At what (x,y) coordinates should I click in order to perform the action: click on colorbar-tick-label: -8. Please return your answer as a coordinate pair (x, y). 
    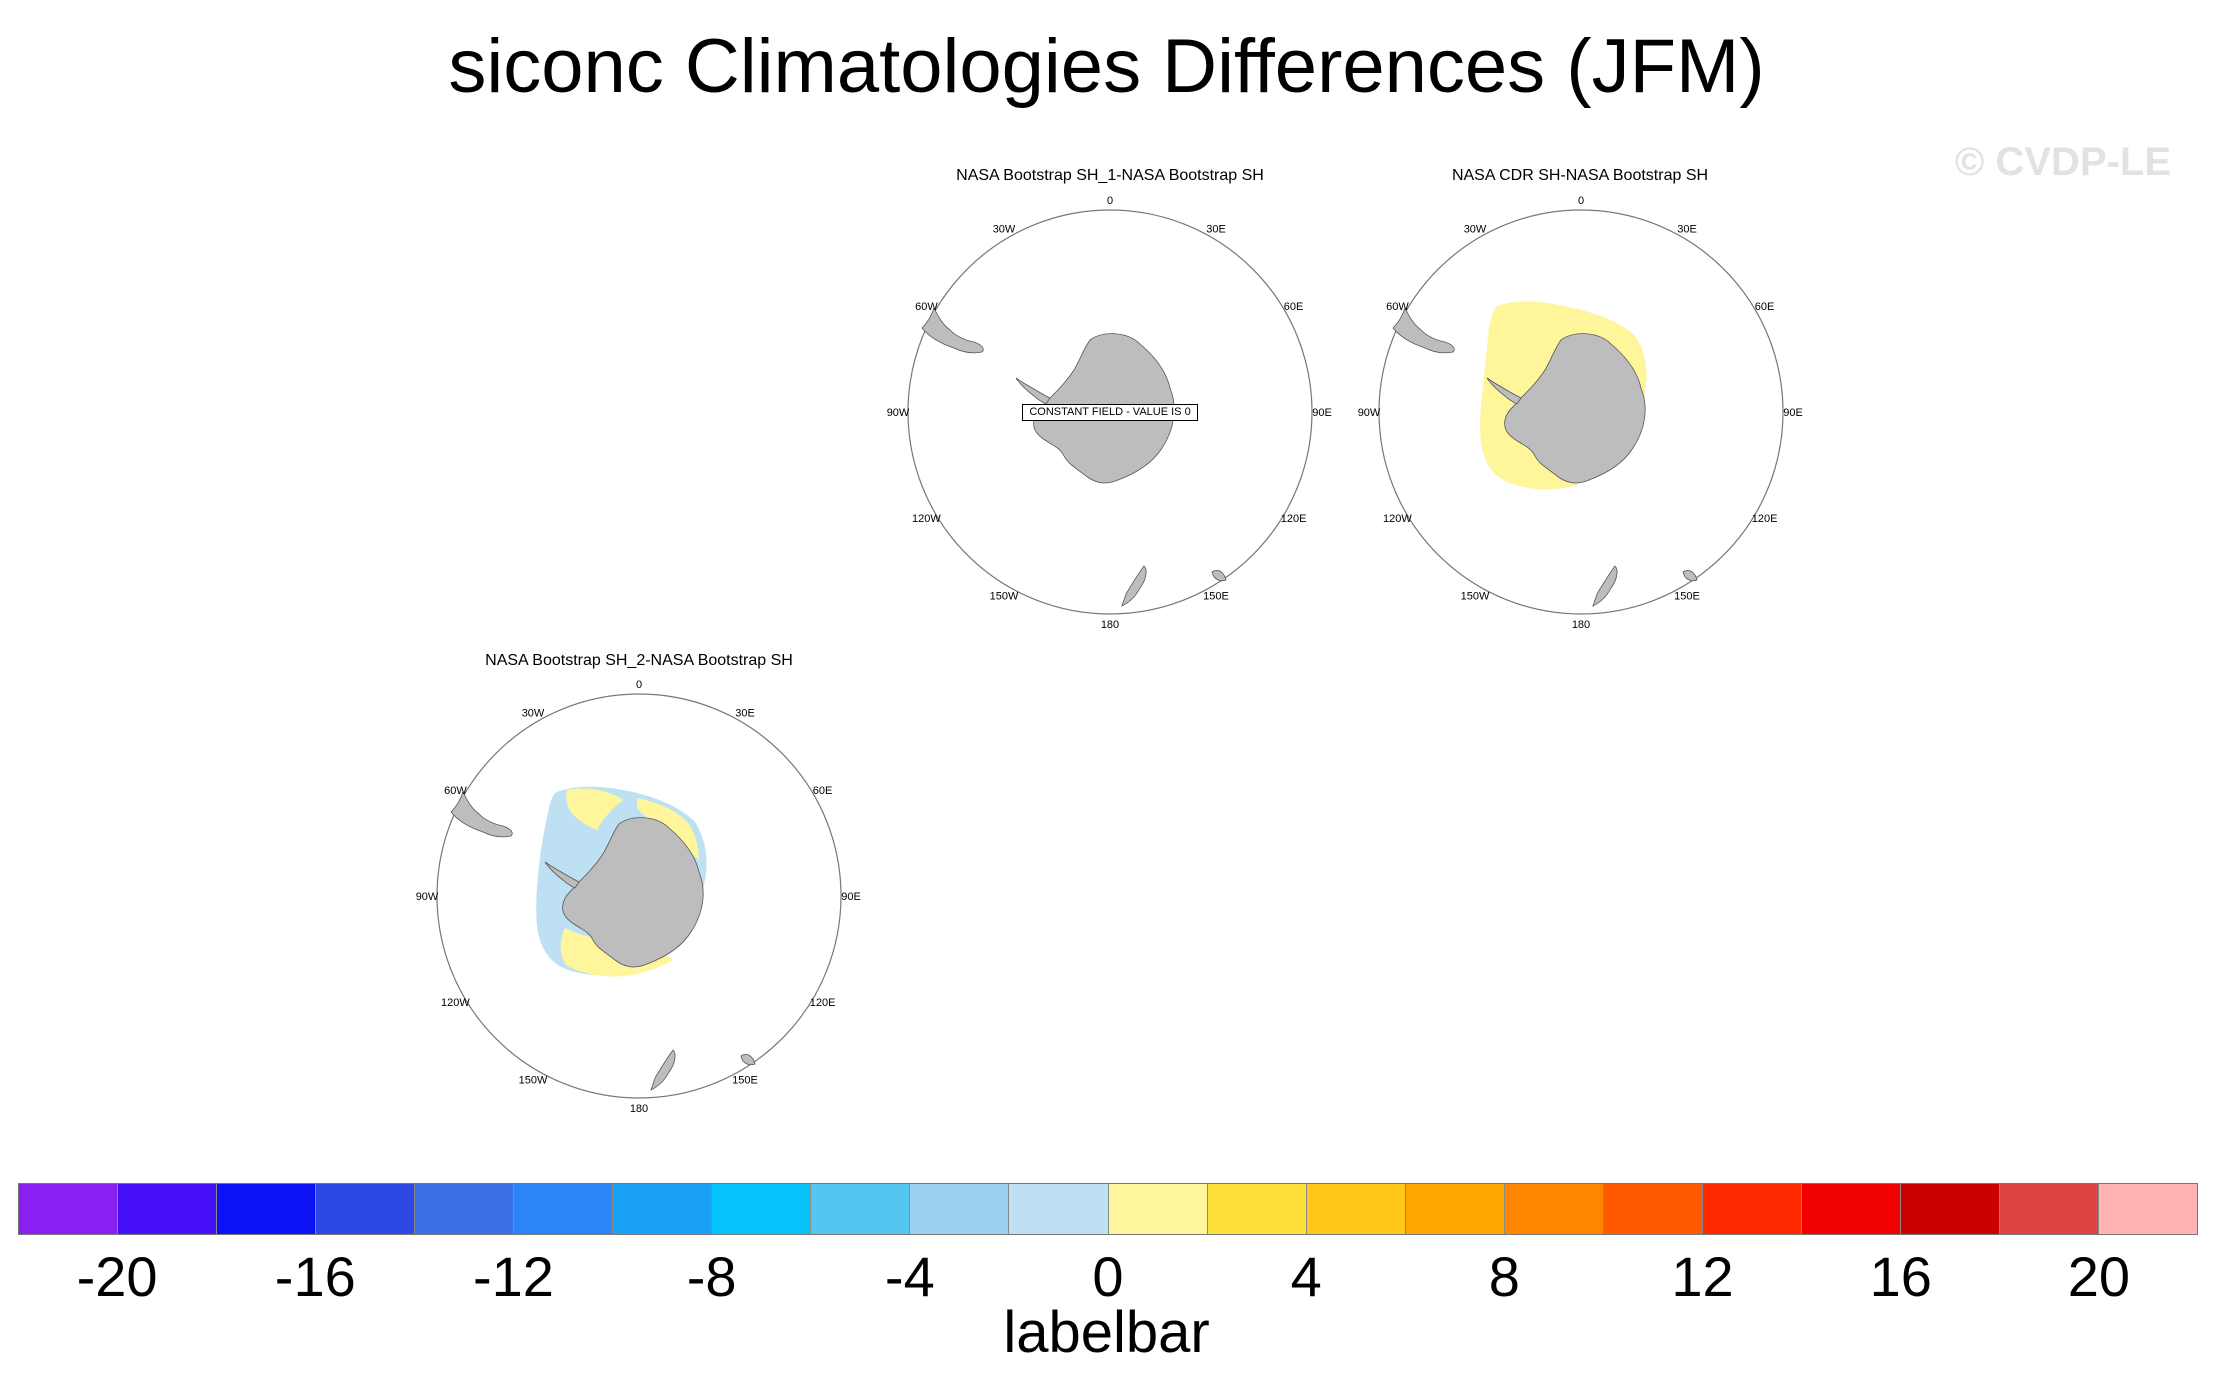
    Looking at the image, I should click on (711, 1276).